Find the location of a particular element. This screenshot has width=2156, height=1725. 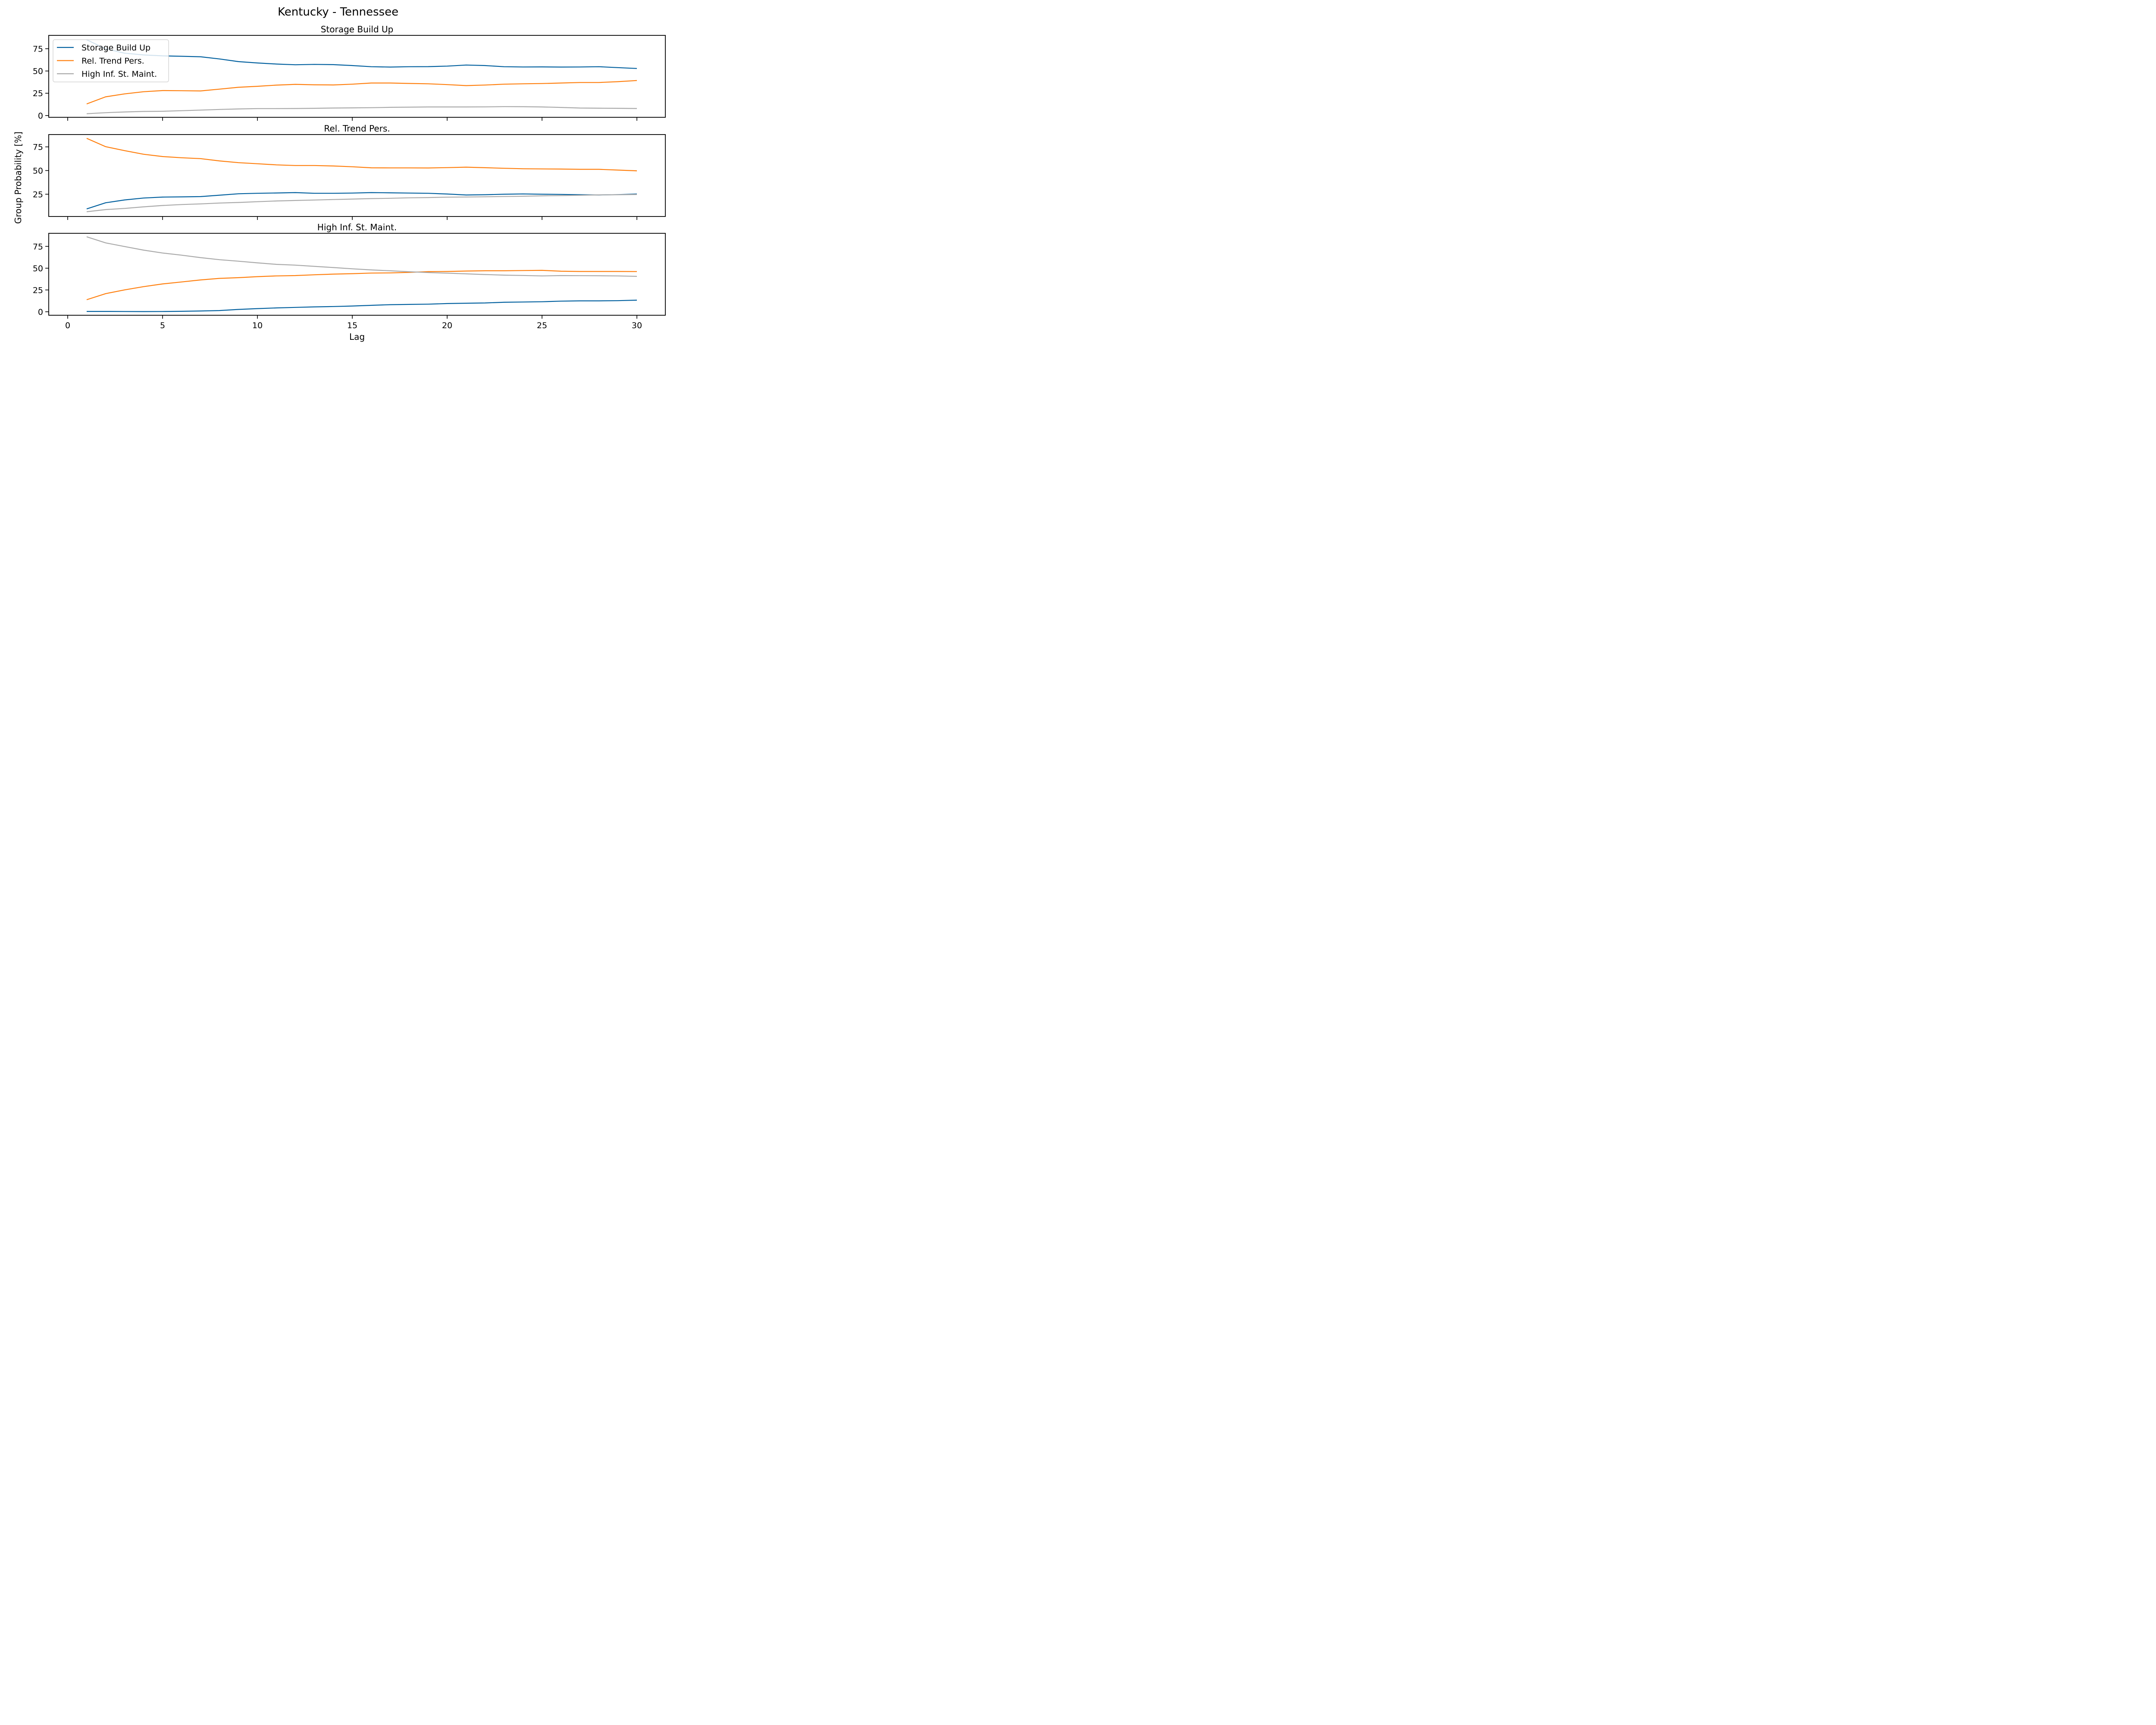

x-tick-label: 30 is located at coordinates (637, 326).